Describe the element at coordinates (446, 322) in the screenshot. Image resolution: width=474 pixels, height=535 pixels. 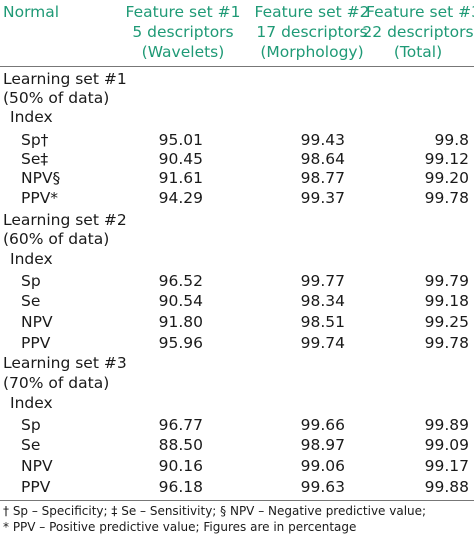
I see `cell-feature-set-3: 99.25` at that location.